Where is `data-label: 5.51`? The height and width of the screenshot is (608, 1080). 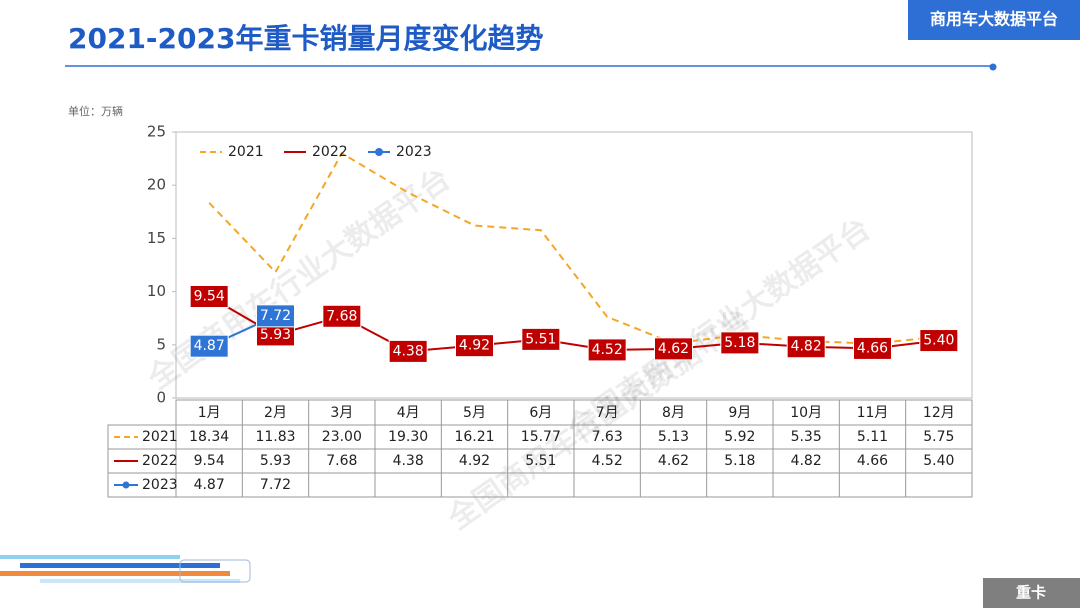
data-label: 5.51 is located at coordinates (540, 339).